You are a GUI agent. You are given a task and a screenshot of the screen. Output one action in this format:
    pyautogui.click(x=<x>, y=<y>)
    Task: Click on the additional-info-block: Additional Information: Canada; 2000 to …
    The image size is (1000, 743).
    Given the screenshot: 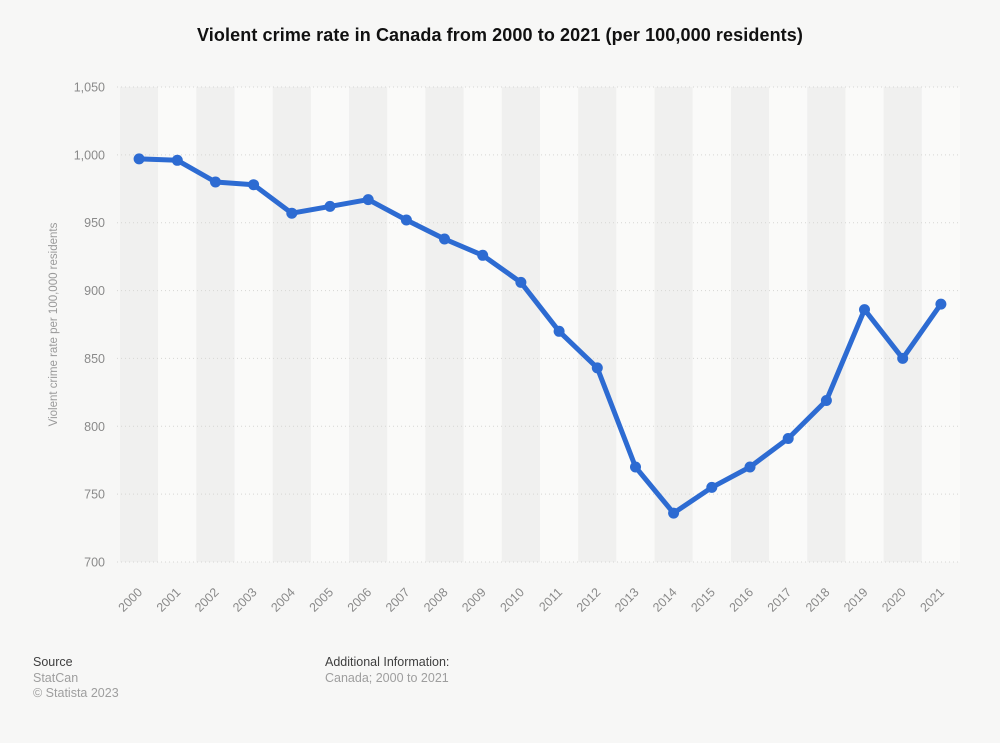 What is the action you would take?
    pyautogui.click(x=387, y=670)
    